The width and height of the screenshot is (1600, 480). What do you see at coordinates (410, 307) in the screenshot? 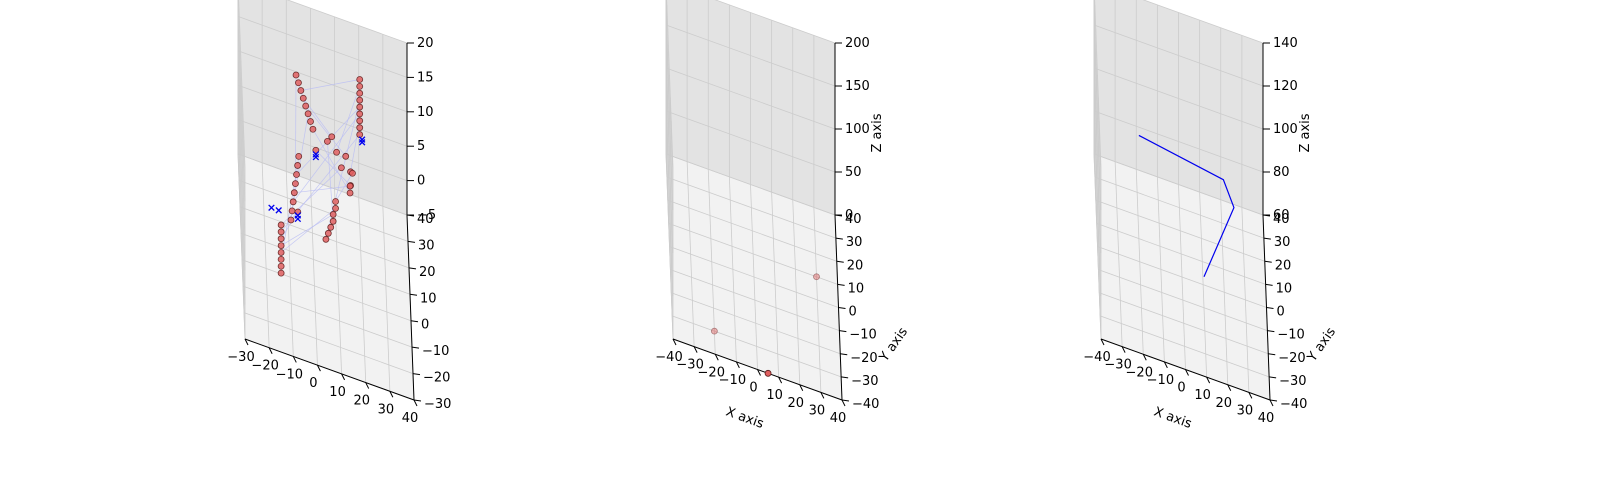
I see `y-axis-line` at bounding box center [410, 307].